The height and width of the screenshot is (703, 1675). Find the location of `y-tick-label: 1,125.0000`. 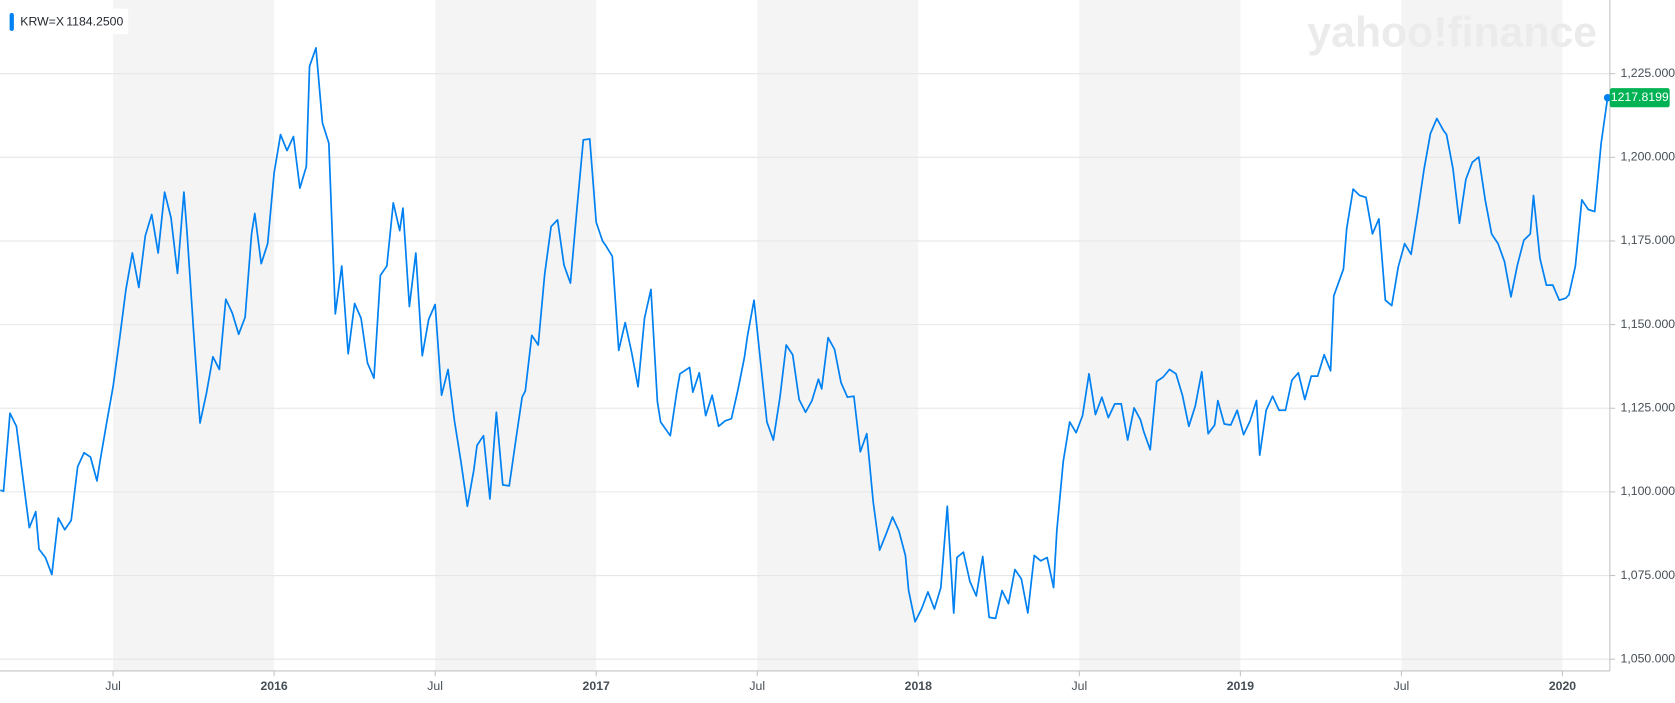

y-tick-label: 1,125.0000 is located at coordinates (1648, 407).